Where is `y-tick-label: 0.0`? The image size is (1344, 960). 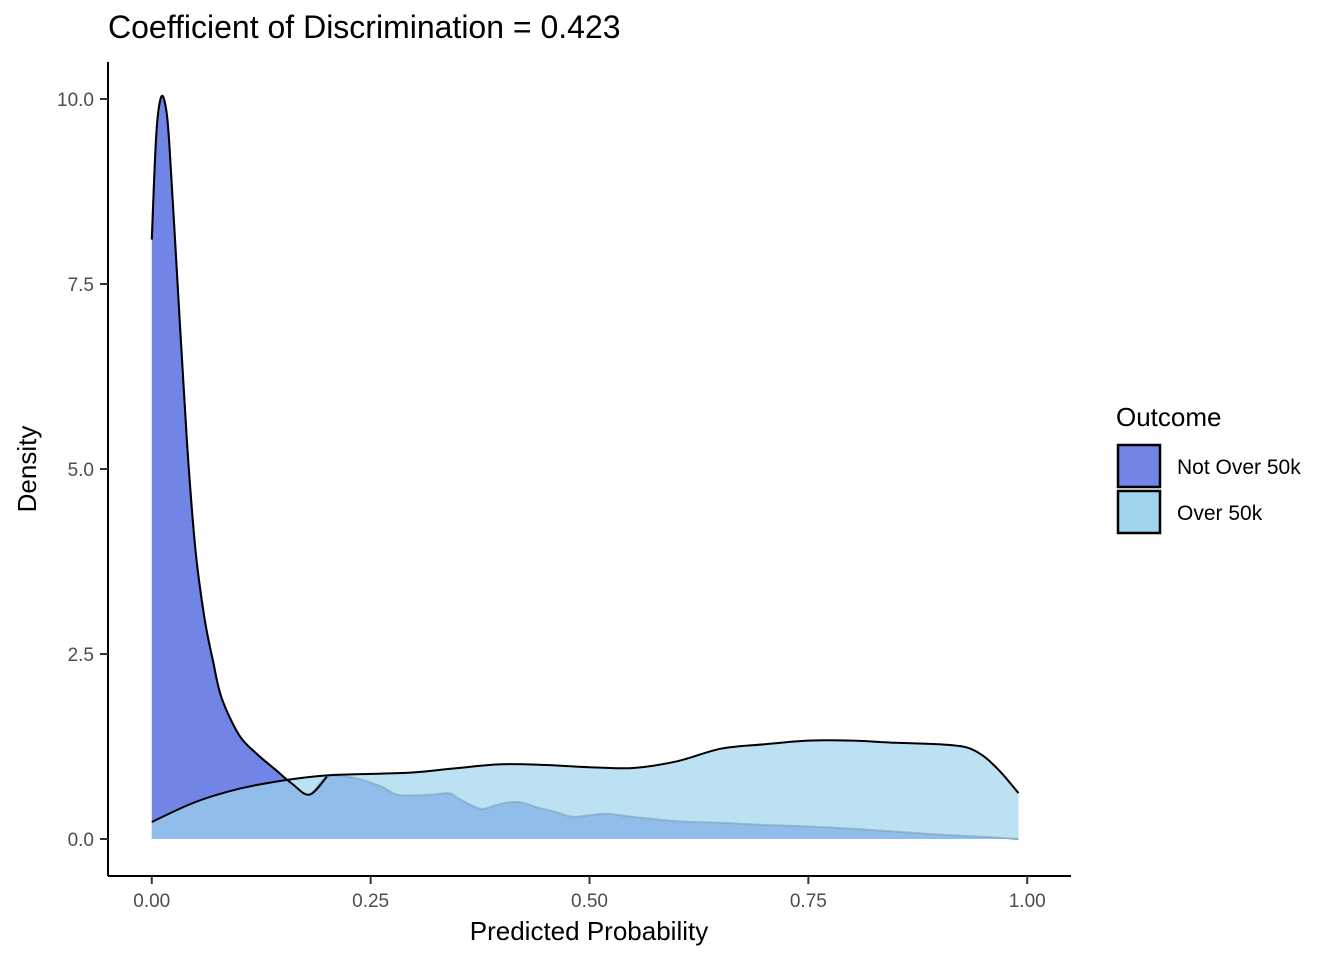 y-tick-label: 0.0 is located at coordinates (81, 840).